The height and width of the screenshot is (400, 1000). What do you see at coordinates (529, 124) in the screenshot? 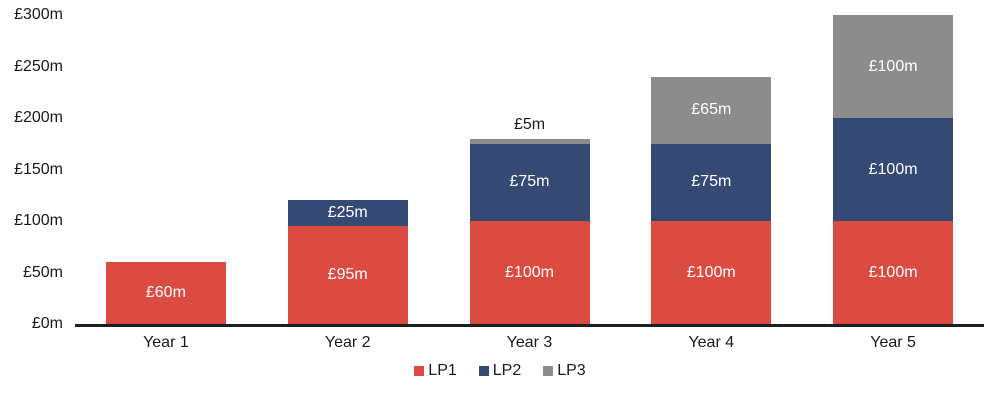
I see `segment-value-label-outside: £5m` at bounding box center [529, 124].